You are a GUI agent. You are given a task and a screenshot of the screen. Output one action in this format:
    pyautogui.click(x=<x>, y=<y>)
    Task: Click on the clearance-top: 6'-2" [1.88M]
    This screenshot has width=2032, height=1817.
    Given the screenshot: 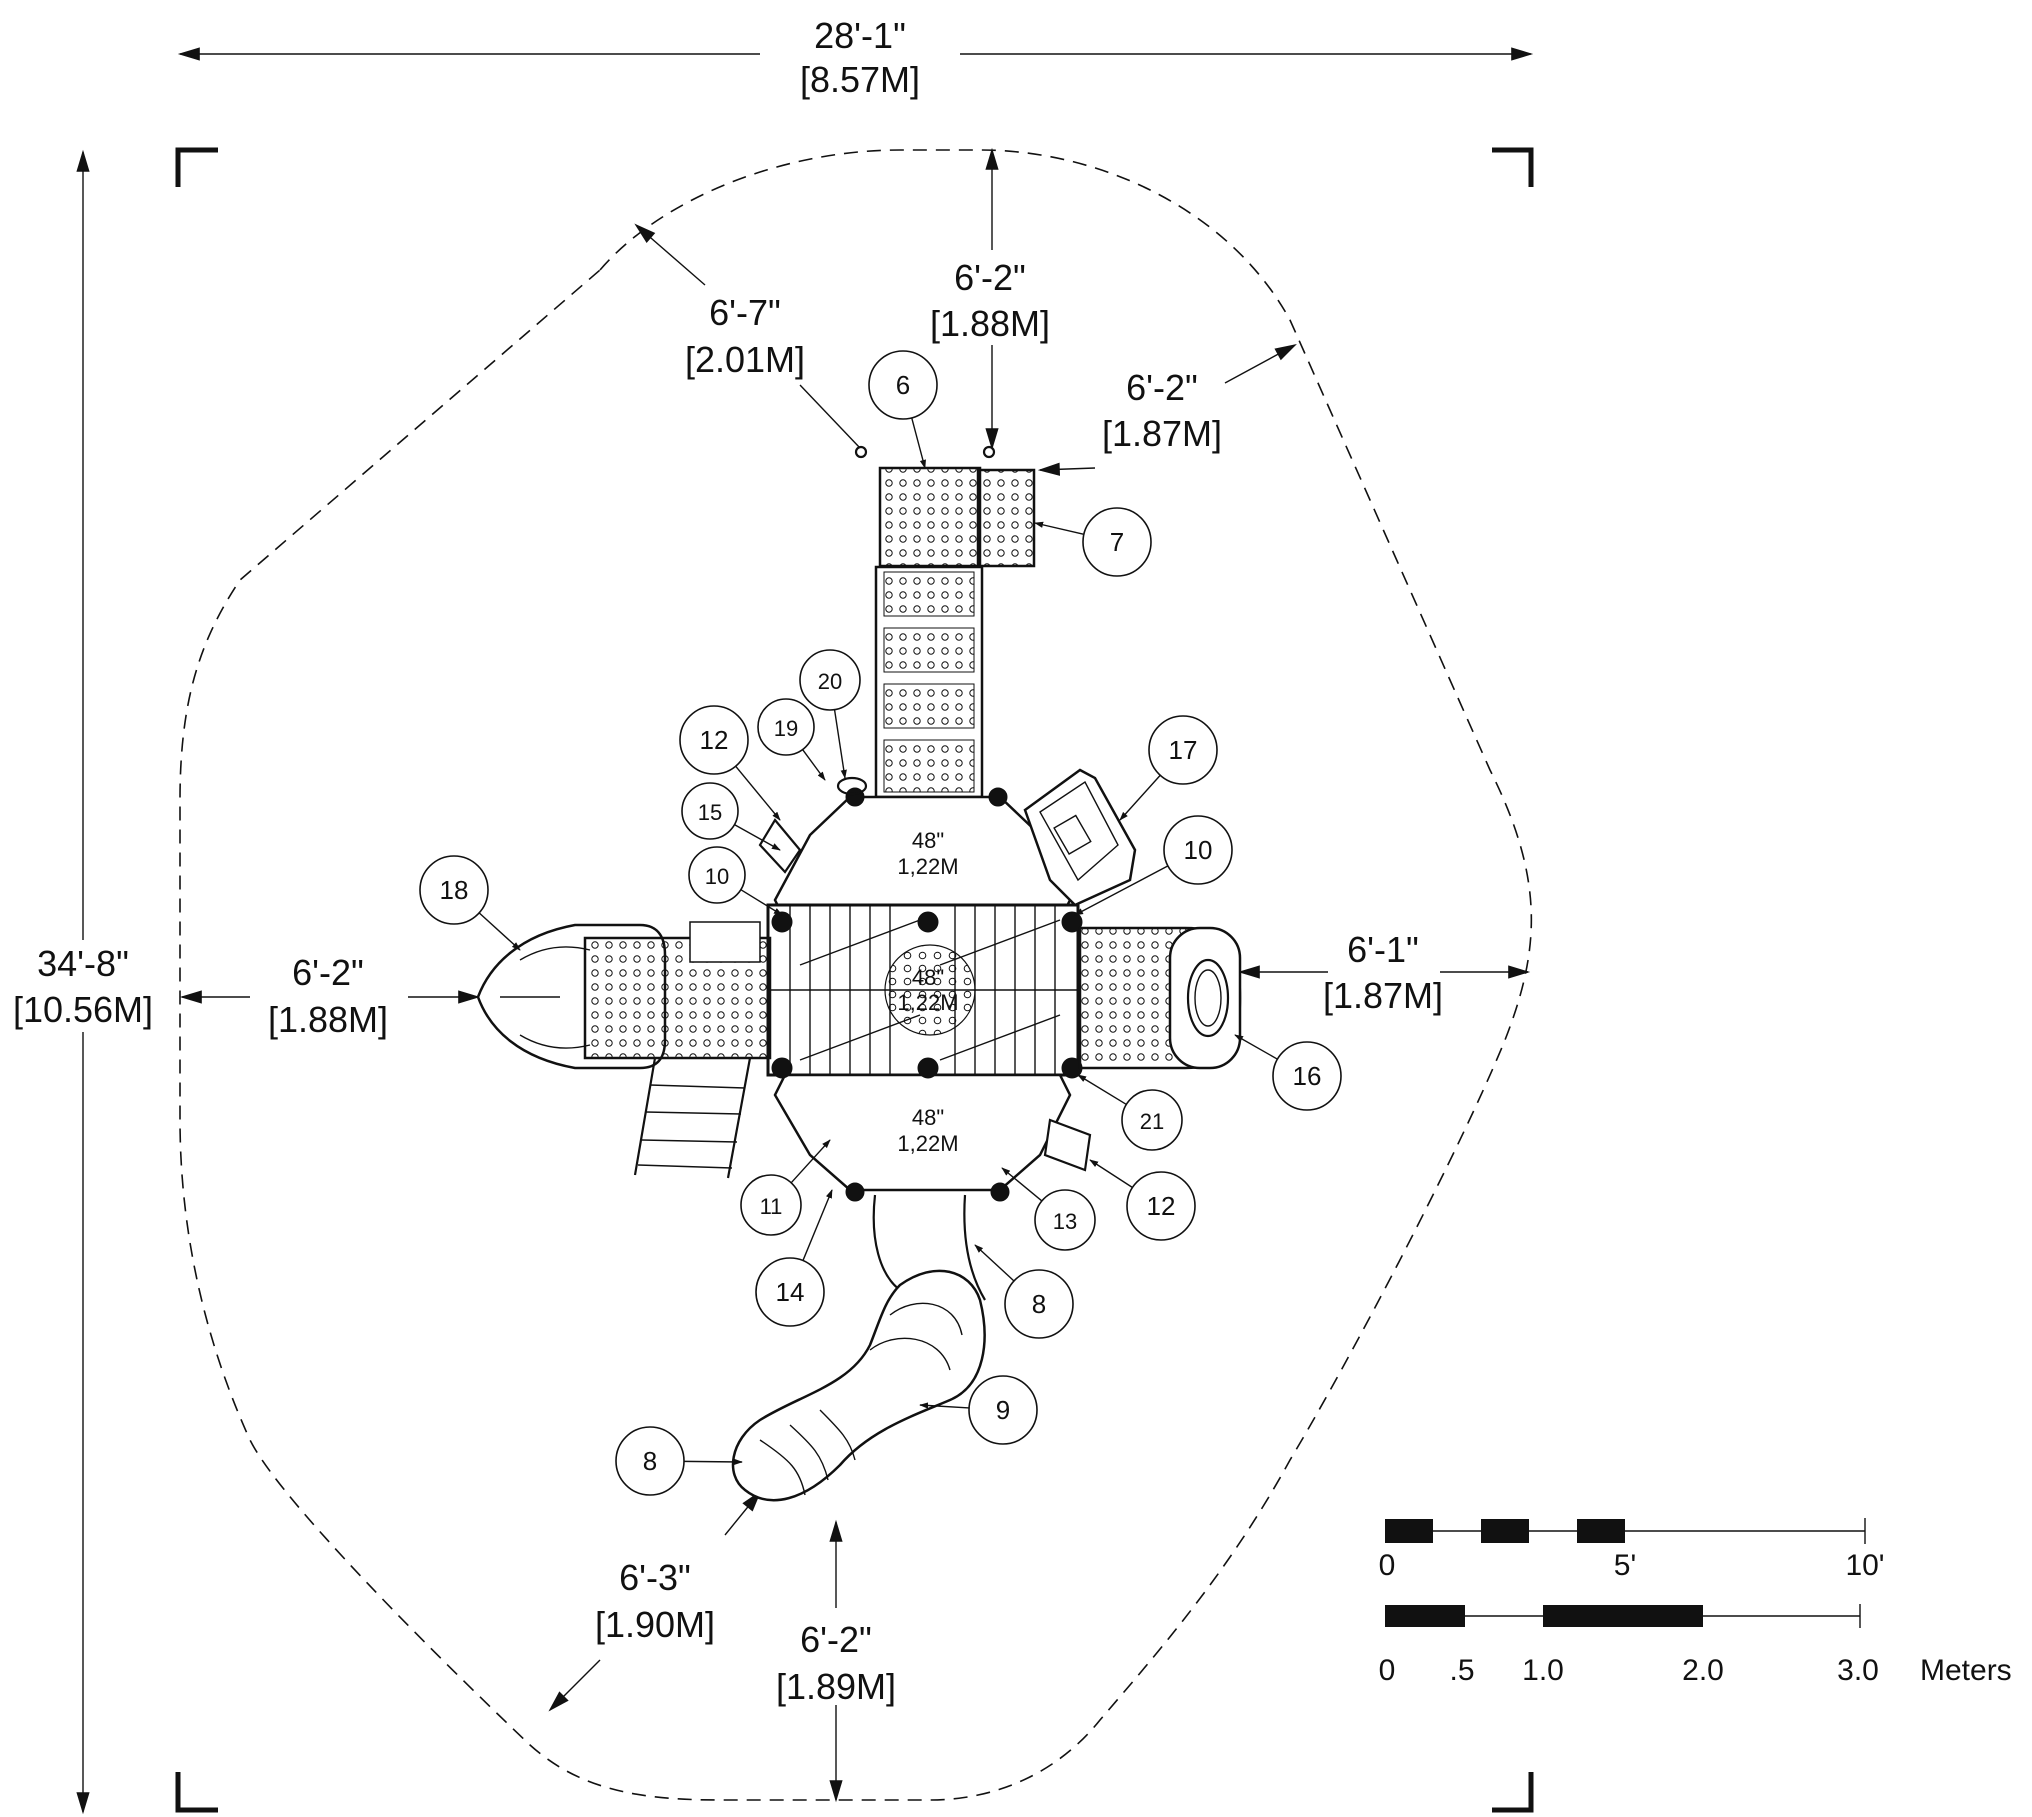 What is the action you would take?
    pyautogui.click(x=990, y=299)
    